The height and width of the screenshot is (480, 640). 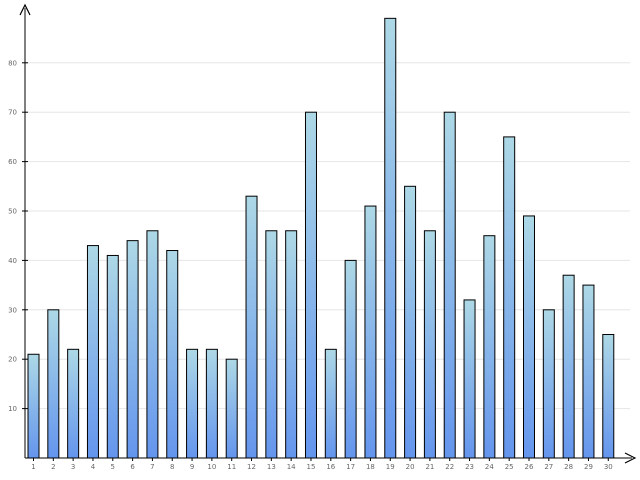 I want to click on x-tick-label: 28, so click(x=568, y=467).